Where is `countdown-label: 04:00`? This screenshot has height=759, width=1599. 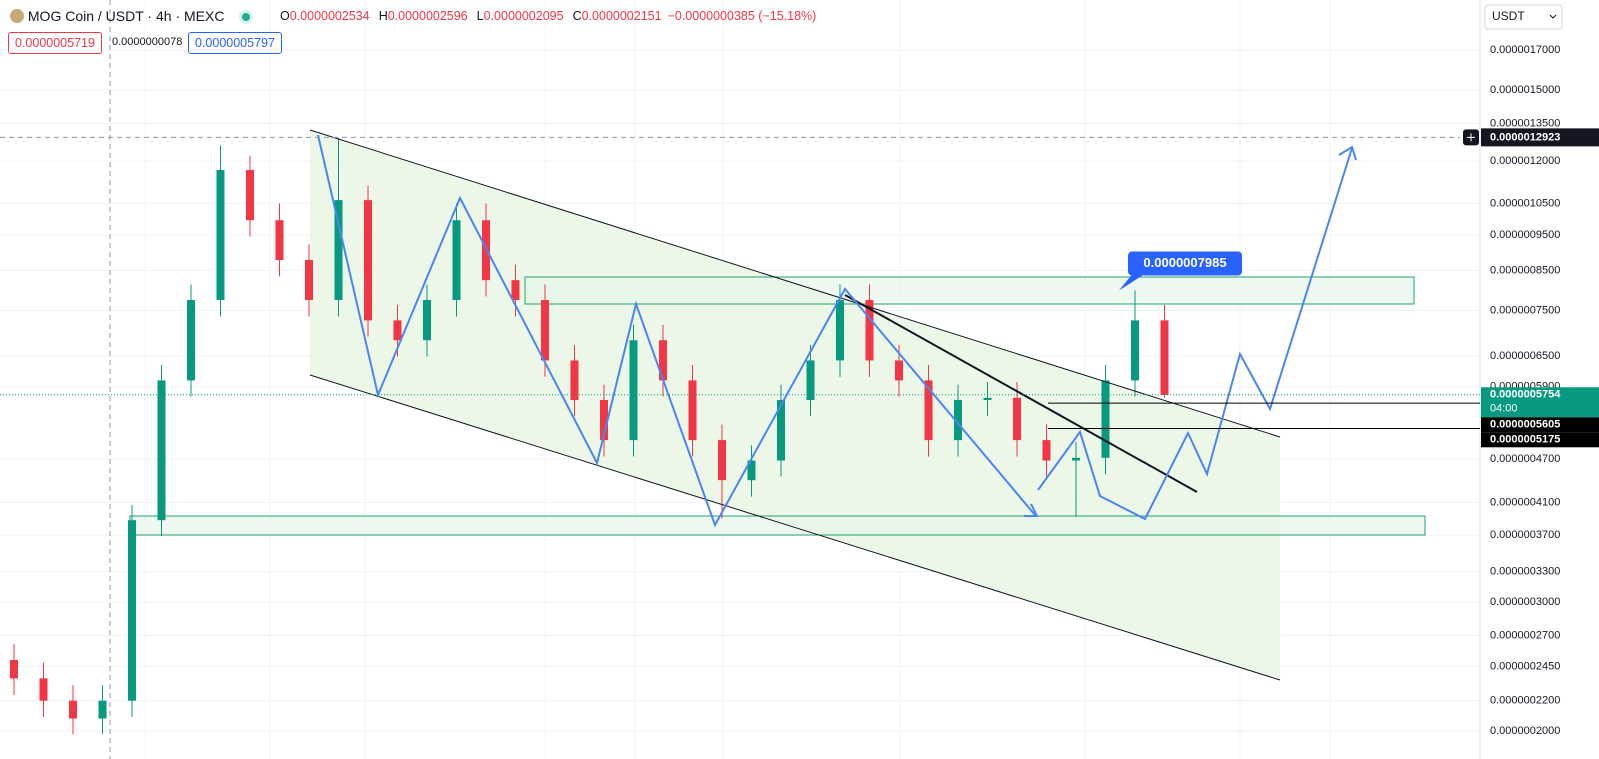 countdown-label: 04:00 is located at coordinates (1504, 409).